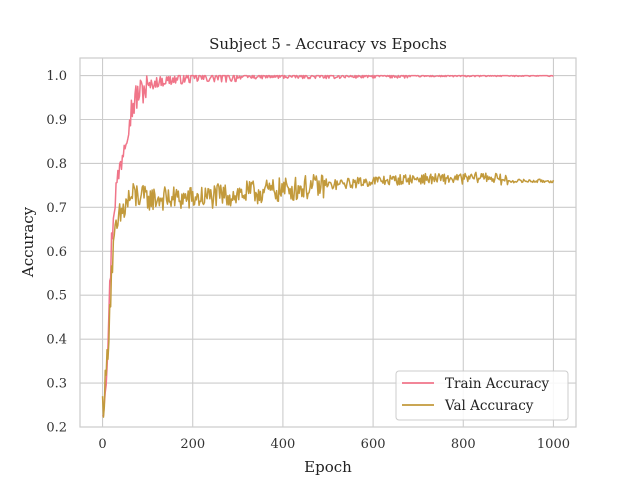  I want to click on legend-label-train: Train Accuracy, so click(497, 384).